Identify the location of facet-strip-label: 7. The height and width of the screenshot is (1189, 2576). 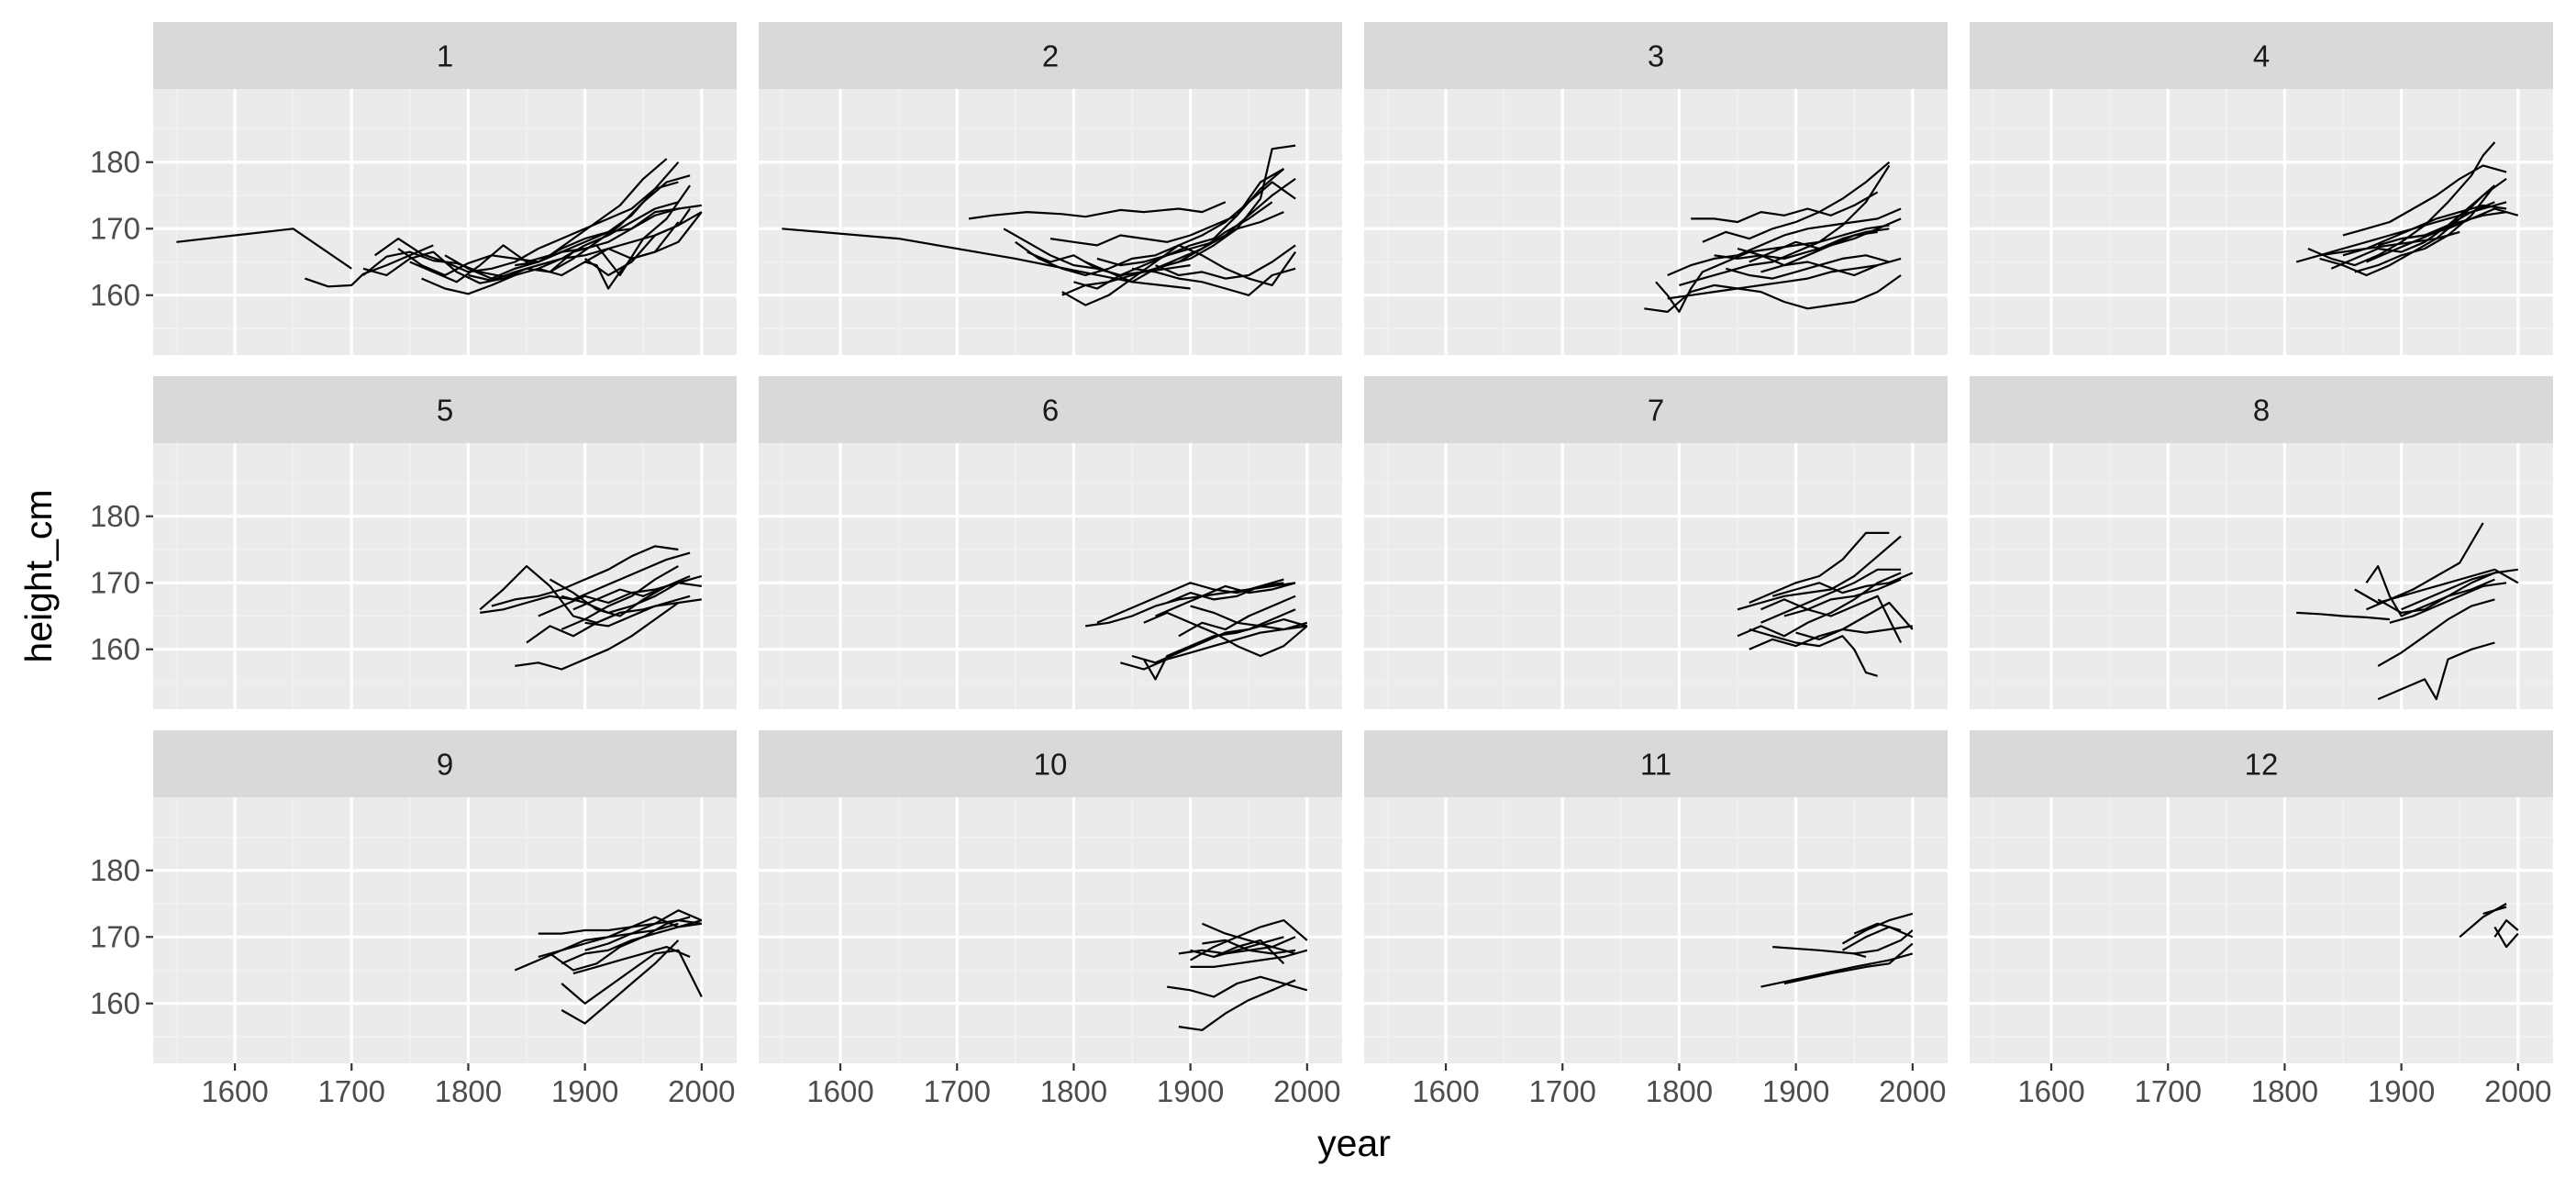
(1656, 411).